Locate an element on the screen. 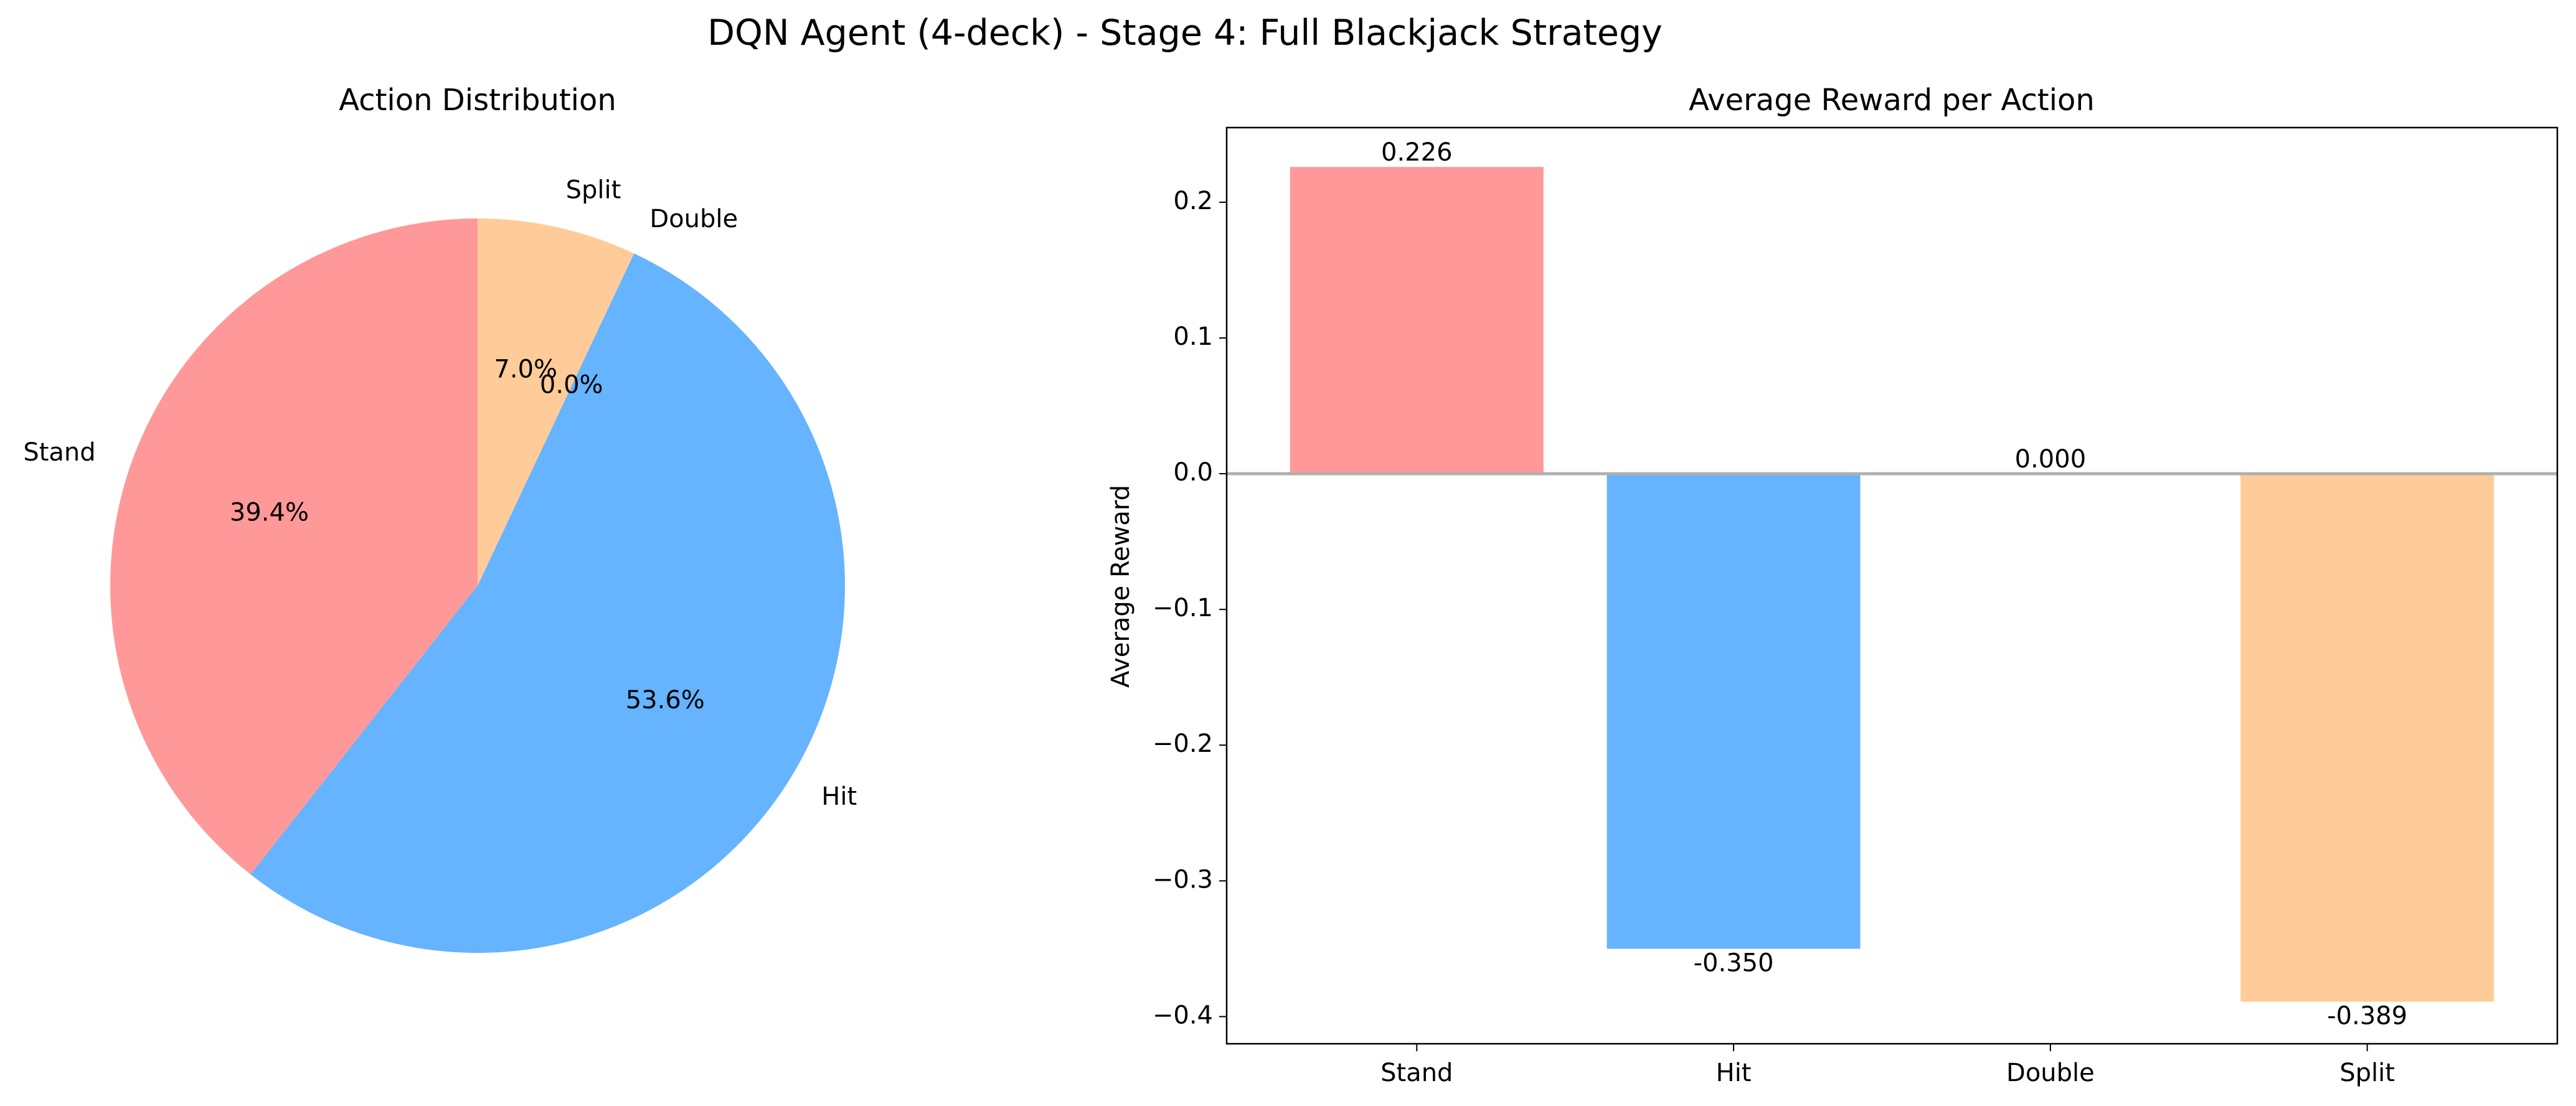  bar-value-label-stand: 0.226 is located at coordinates (1417, 152).